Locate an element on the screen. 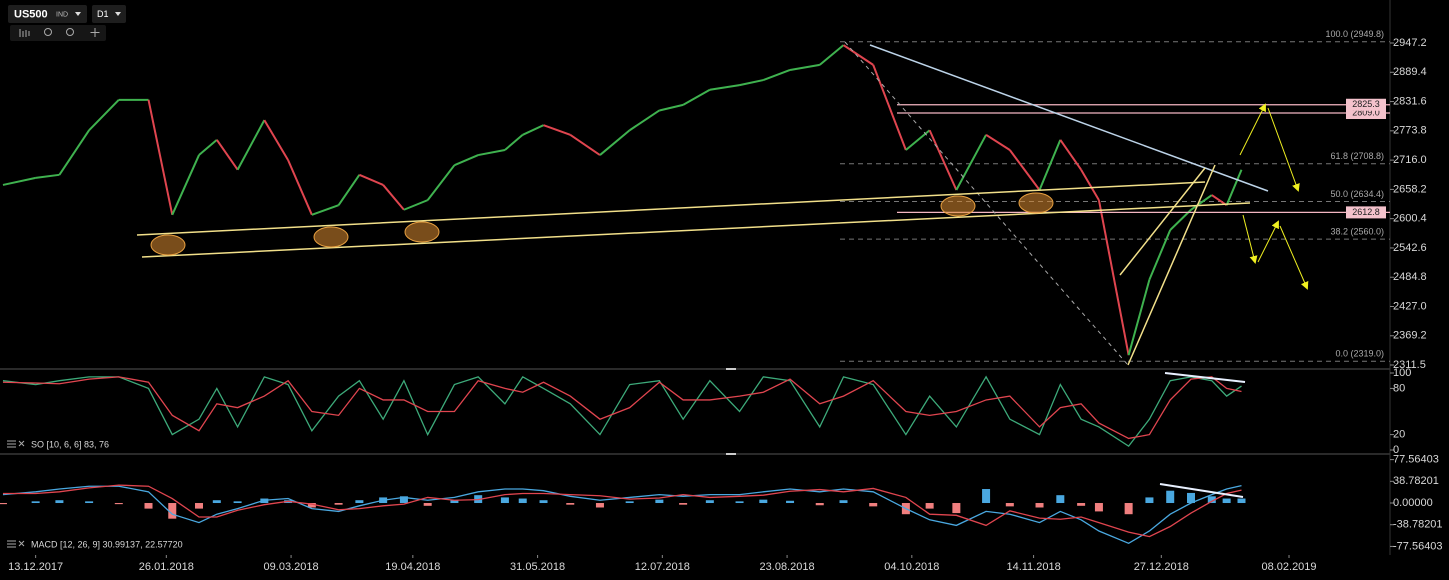 The width and height of the screenshot is (1449, 580). y-tick-label: 2947.2 is located at coordinates (1410, 43).